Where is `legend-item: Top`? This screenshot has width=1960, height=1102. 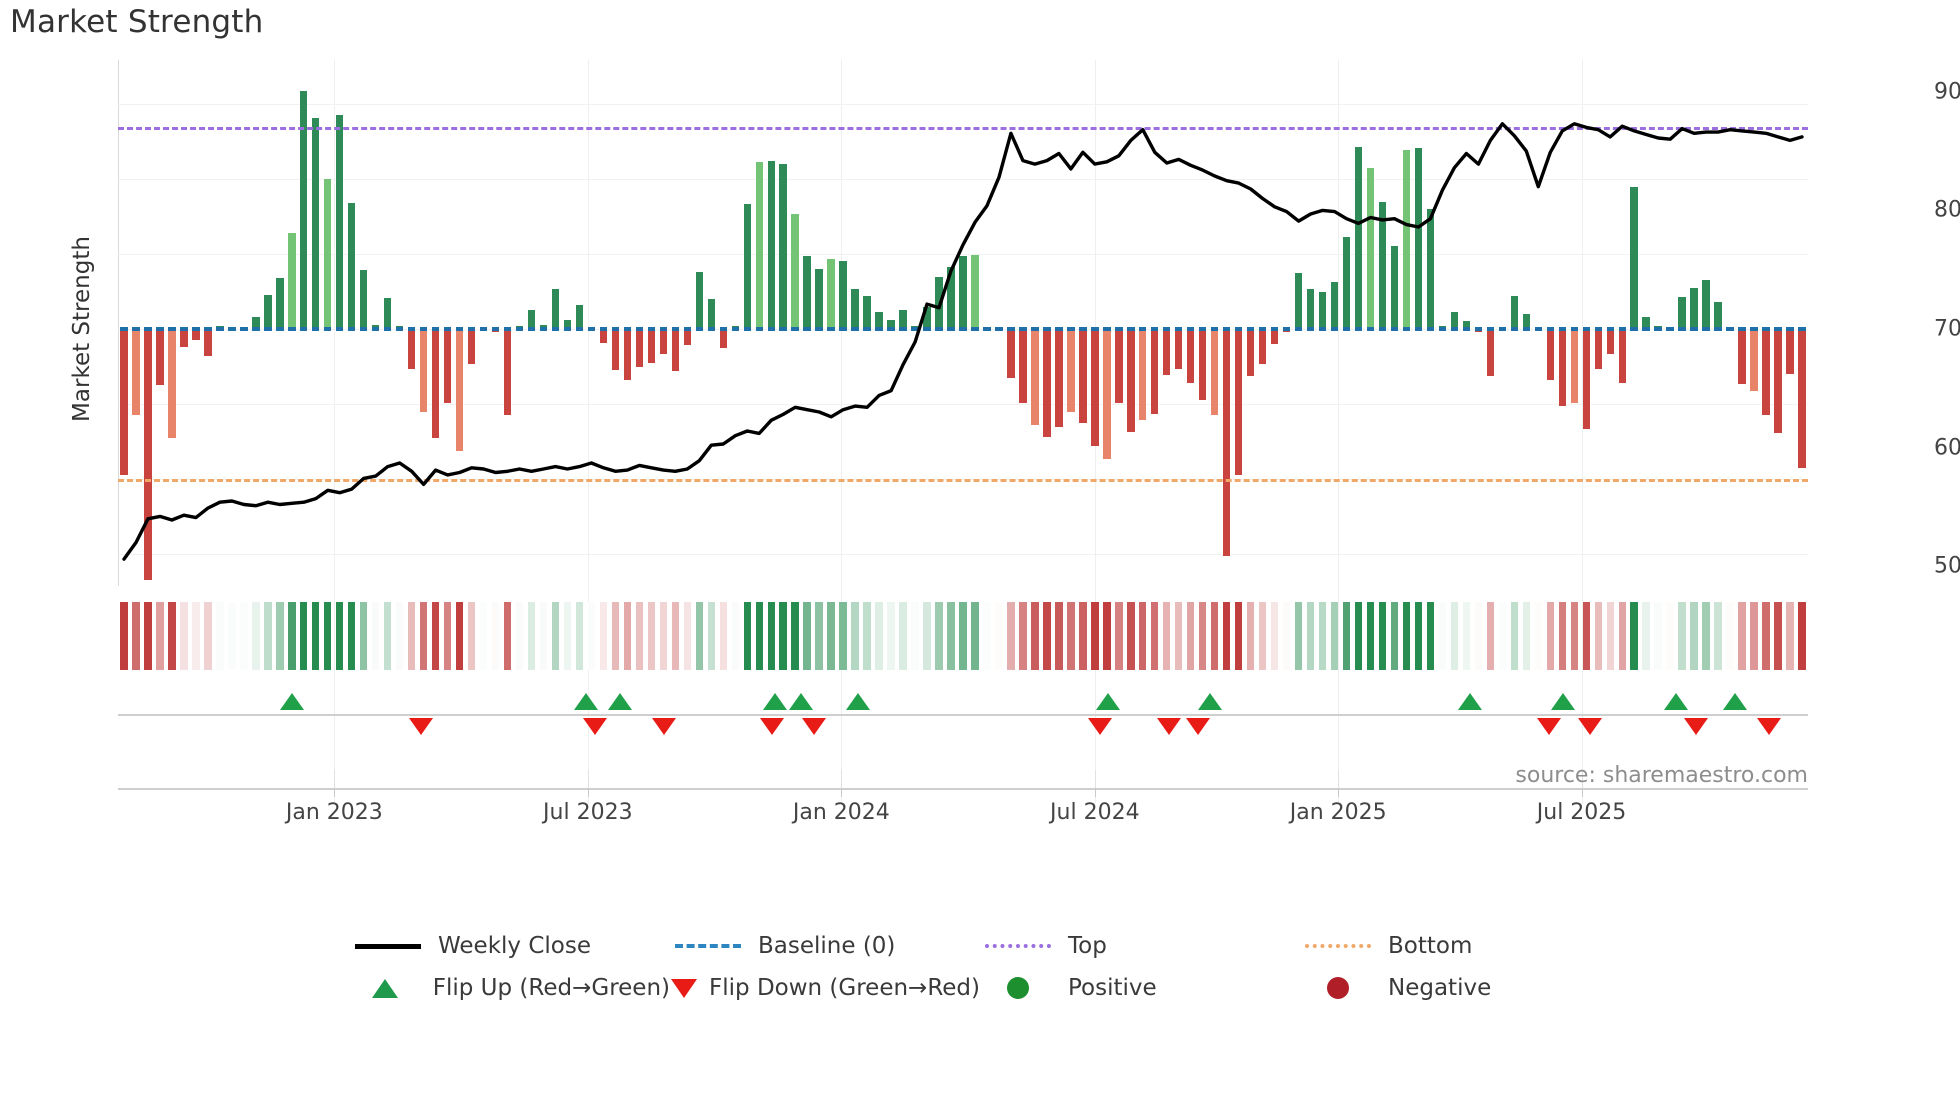
legend-item: Top is located at coordinates (1140, 946).